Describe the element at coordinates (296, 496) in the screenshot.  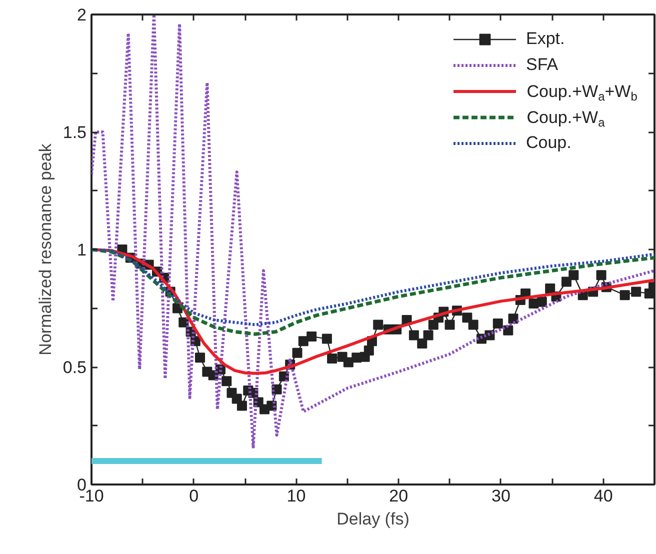
I see `x-tick-label: 10` at that location.